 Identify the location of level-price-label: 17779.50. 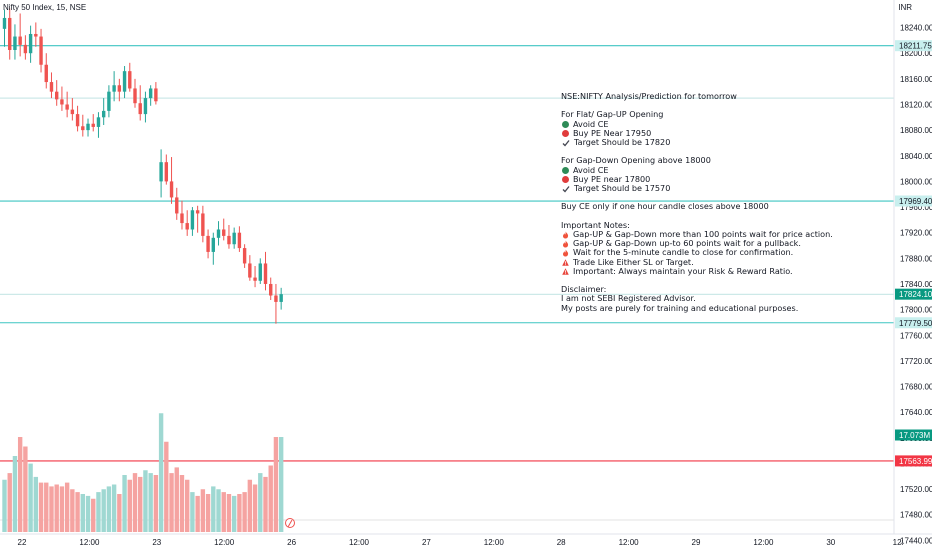
(915, 323).